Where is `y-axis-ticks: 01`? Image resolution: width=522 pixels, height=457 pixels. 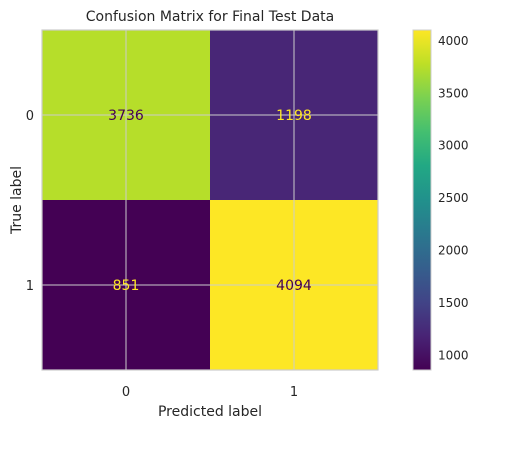 y-axis-ticks: 01 is located at coordinates (30, 201).